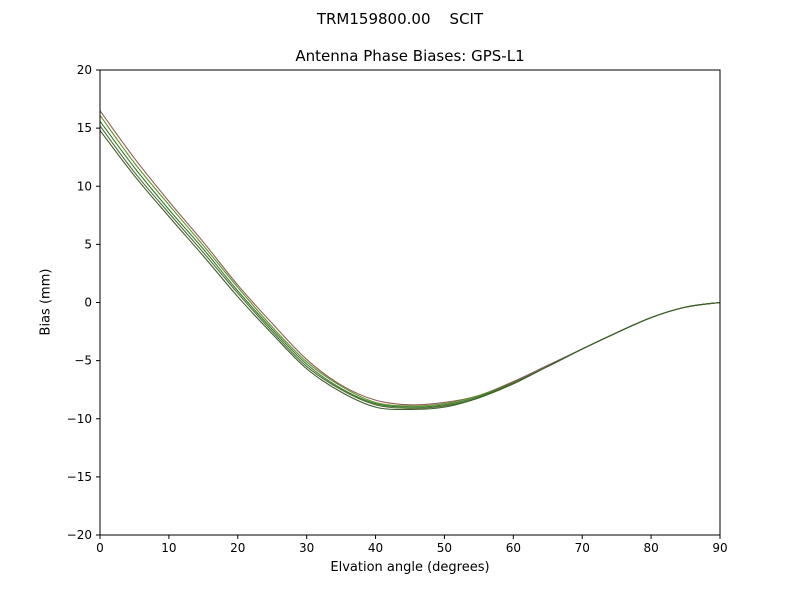 The image size is (800, 600). Describe the element at coordinates (719, 548) in the screenshot. I see `x-tick-label: 90` at that location.